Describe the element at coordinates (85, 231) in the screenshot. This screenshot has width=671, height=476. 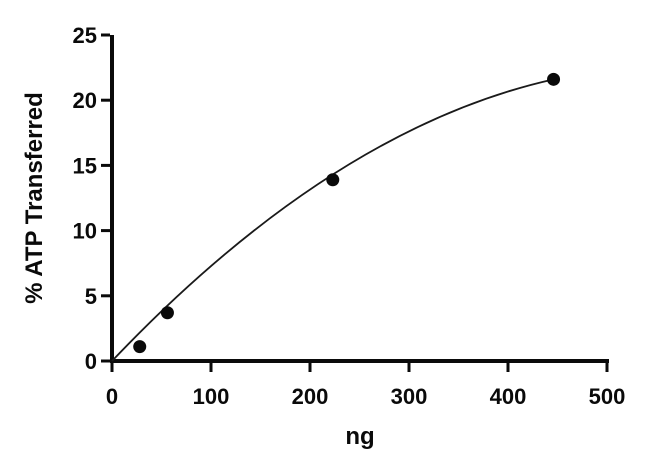
I see `y-tick-label: 10` at that location.